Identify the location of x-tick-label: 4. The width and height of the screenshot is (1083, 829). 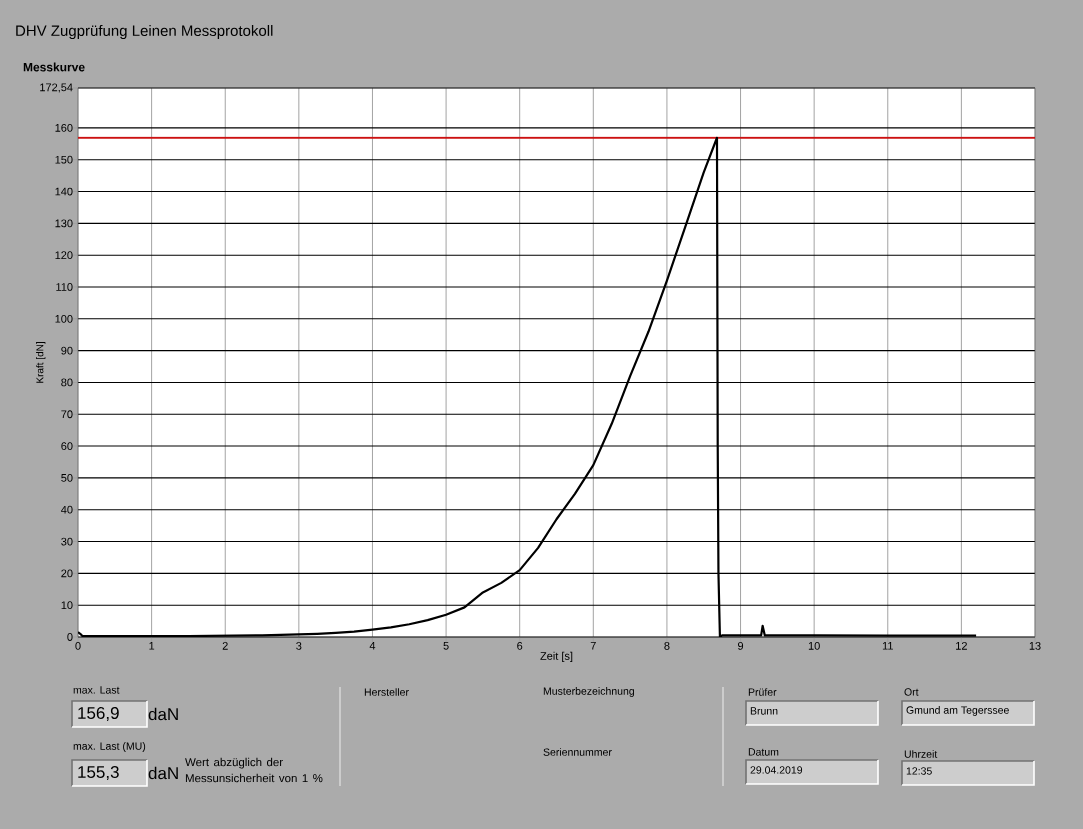
(372, 645).